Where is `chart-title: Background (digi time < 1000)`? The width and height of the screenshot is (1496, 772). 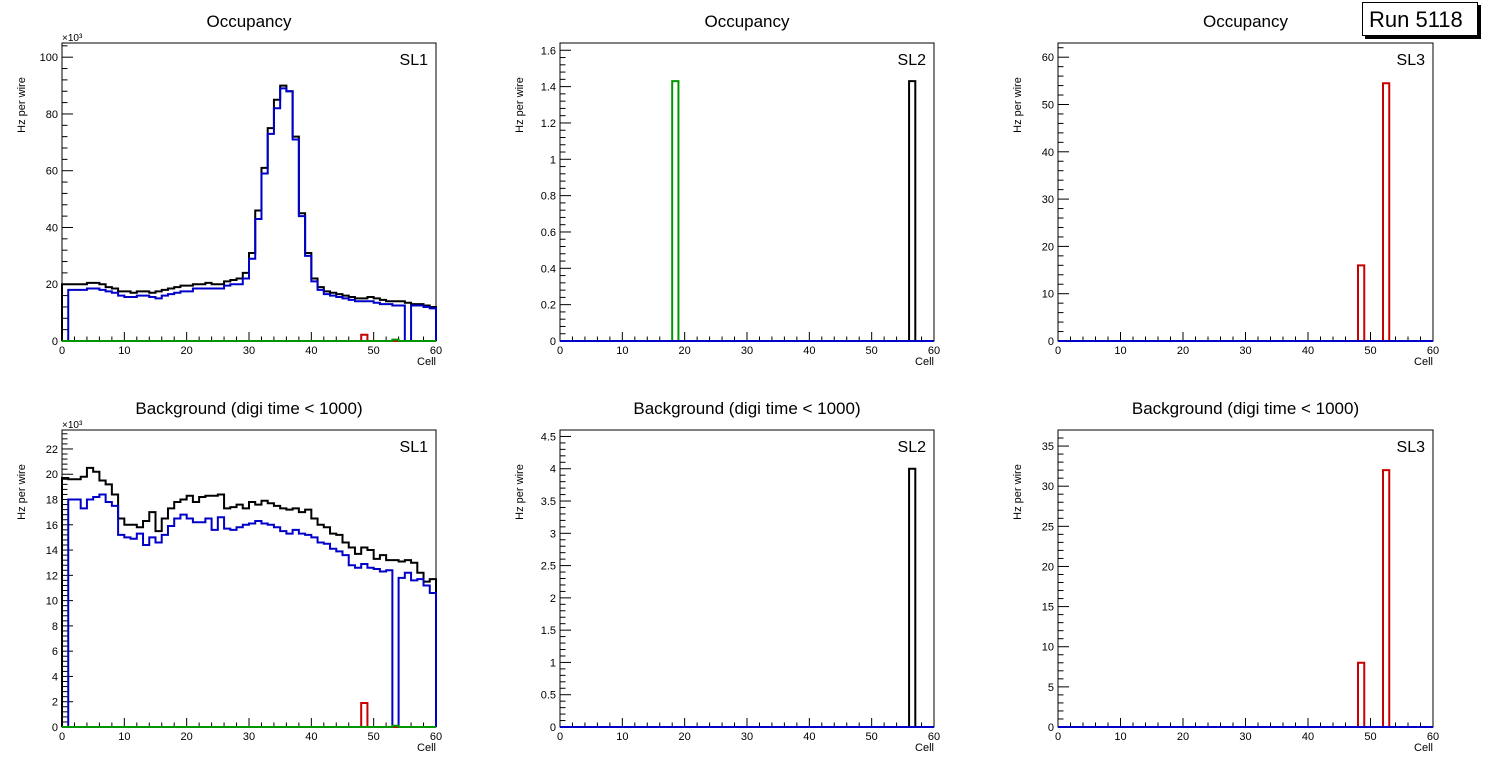
chart-title: Background (digi time < 1000) is located at coordinates (746, 408).